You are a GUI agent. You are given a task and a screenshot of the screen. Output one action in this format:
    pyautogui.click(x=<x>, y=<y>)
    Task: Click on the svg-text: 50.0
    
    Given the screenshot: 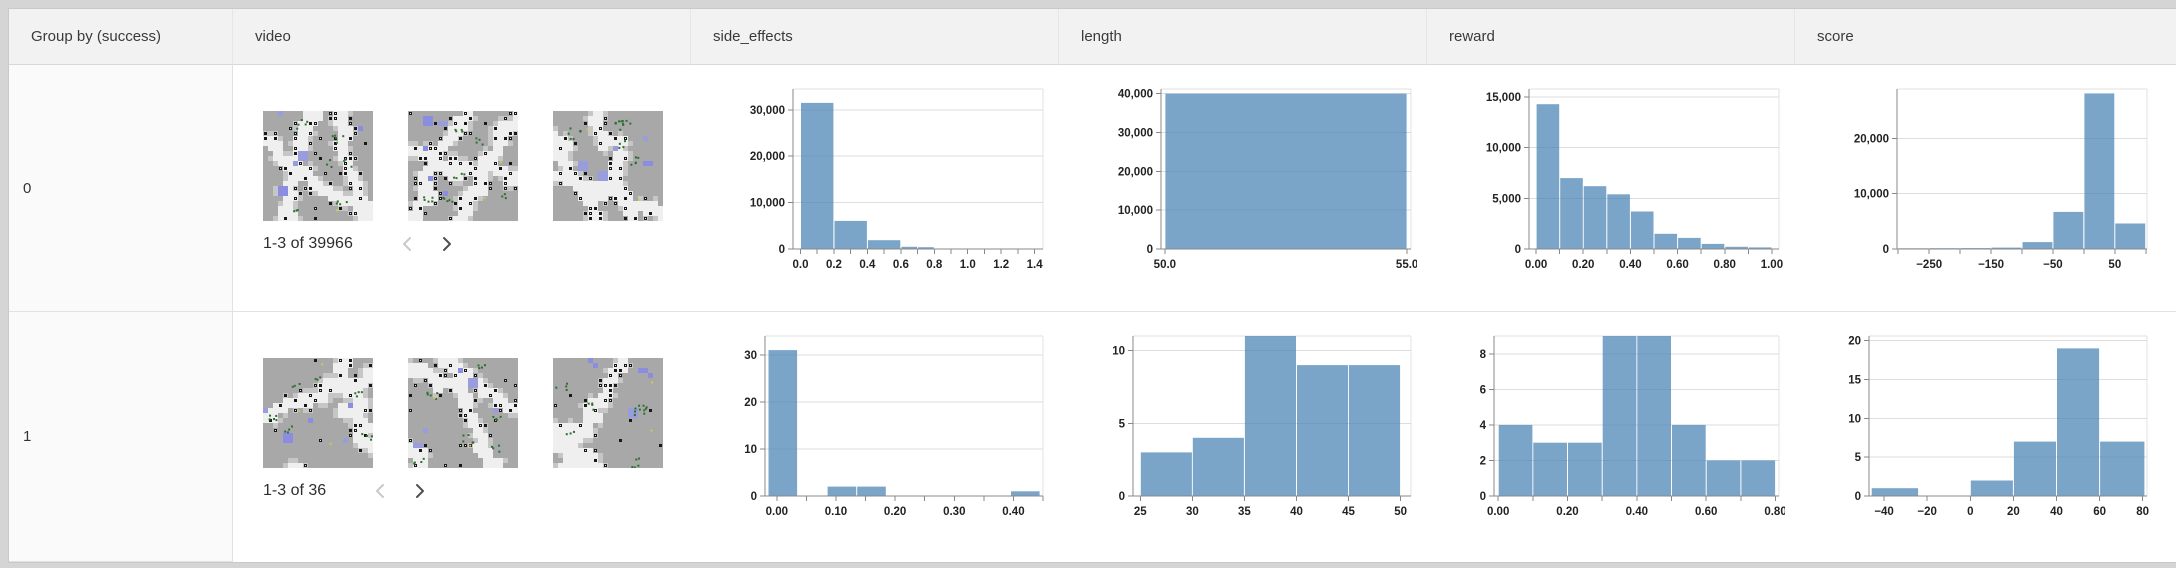 What is the action you would take?
    pyautogui.click(x=1165, y=265)
    